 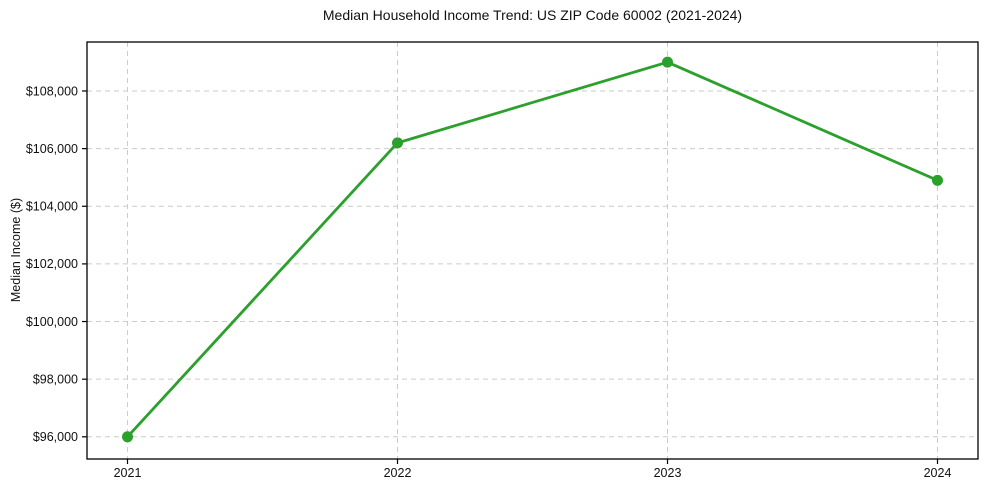 I want to click on y-tick-label: $102,000, so click(x=52, y=264).